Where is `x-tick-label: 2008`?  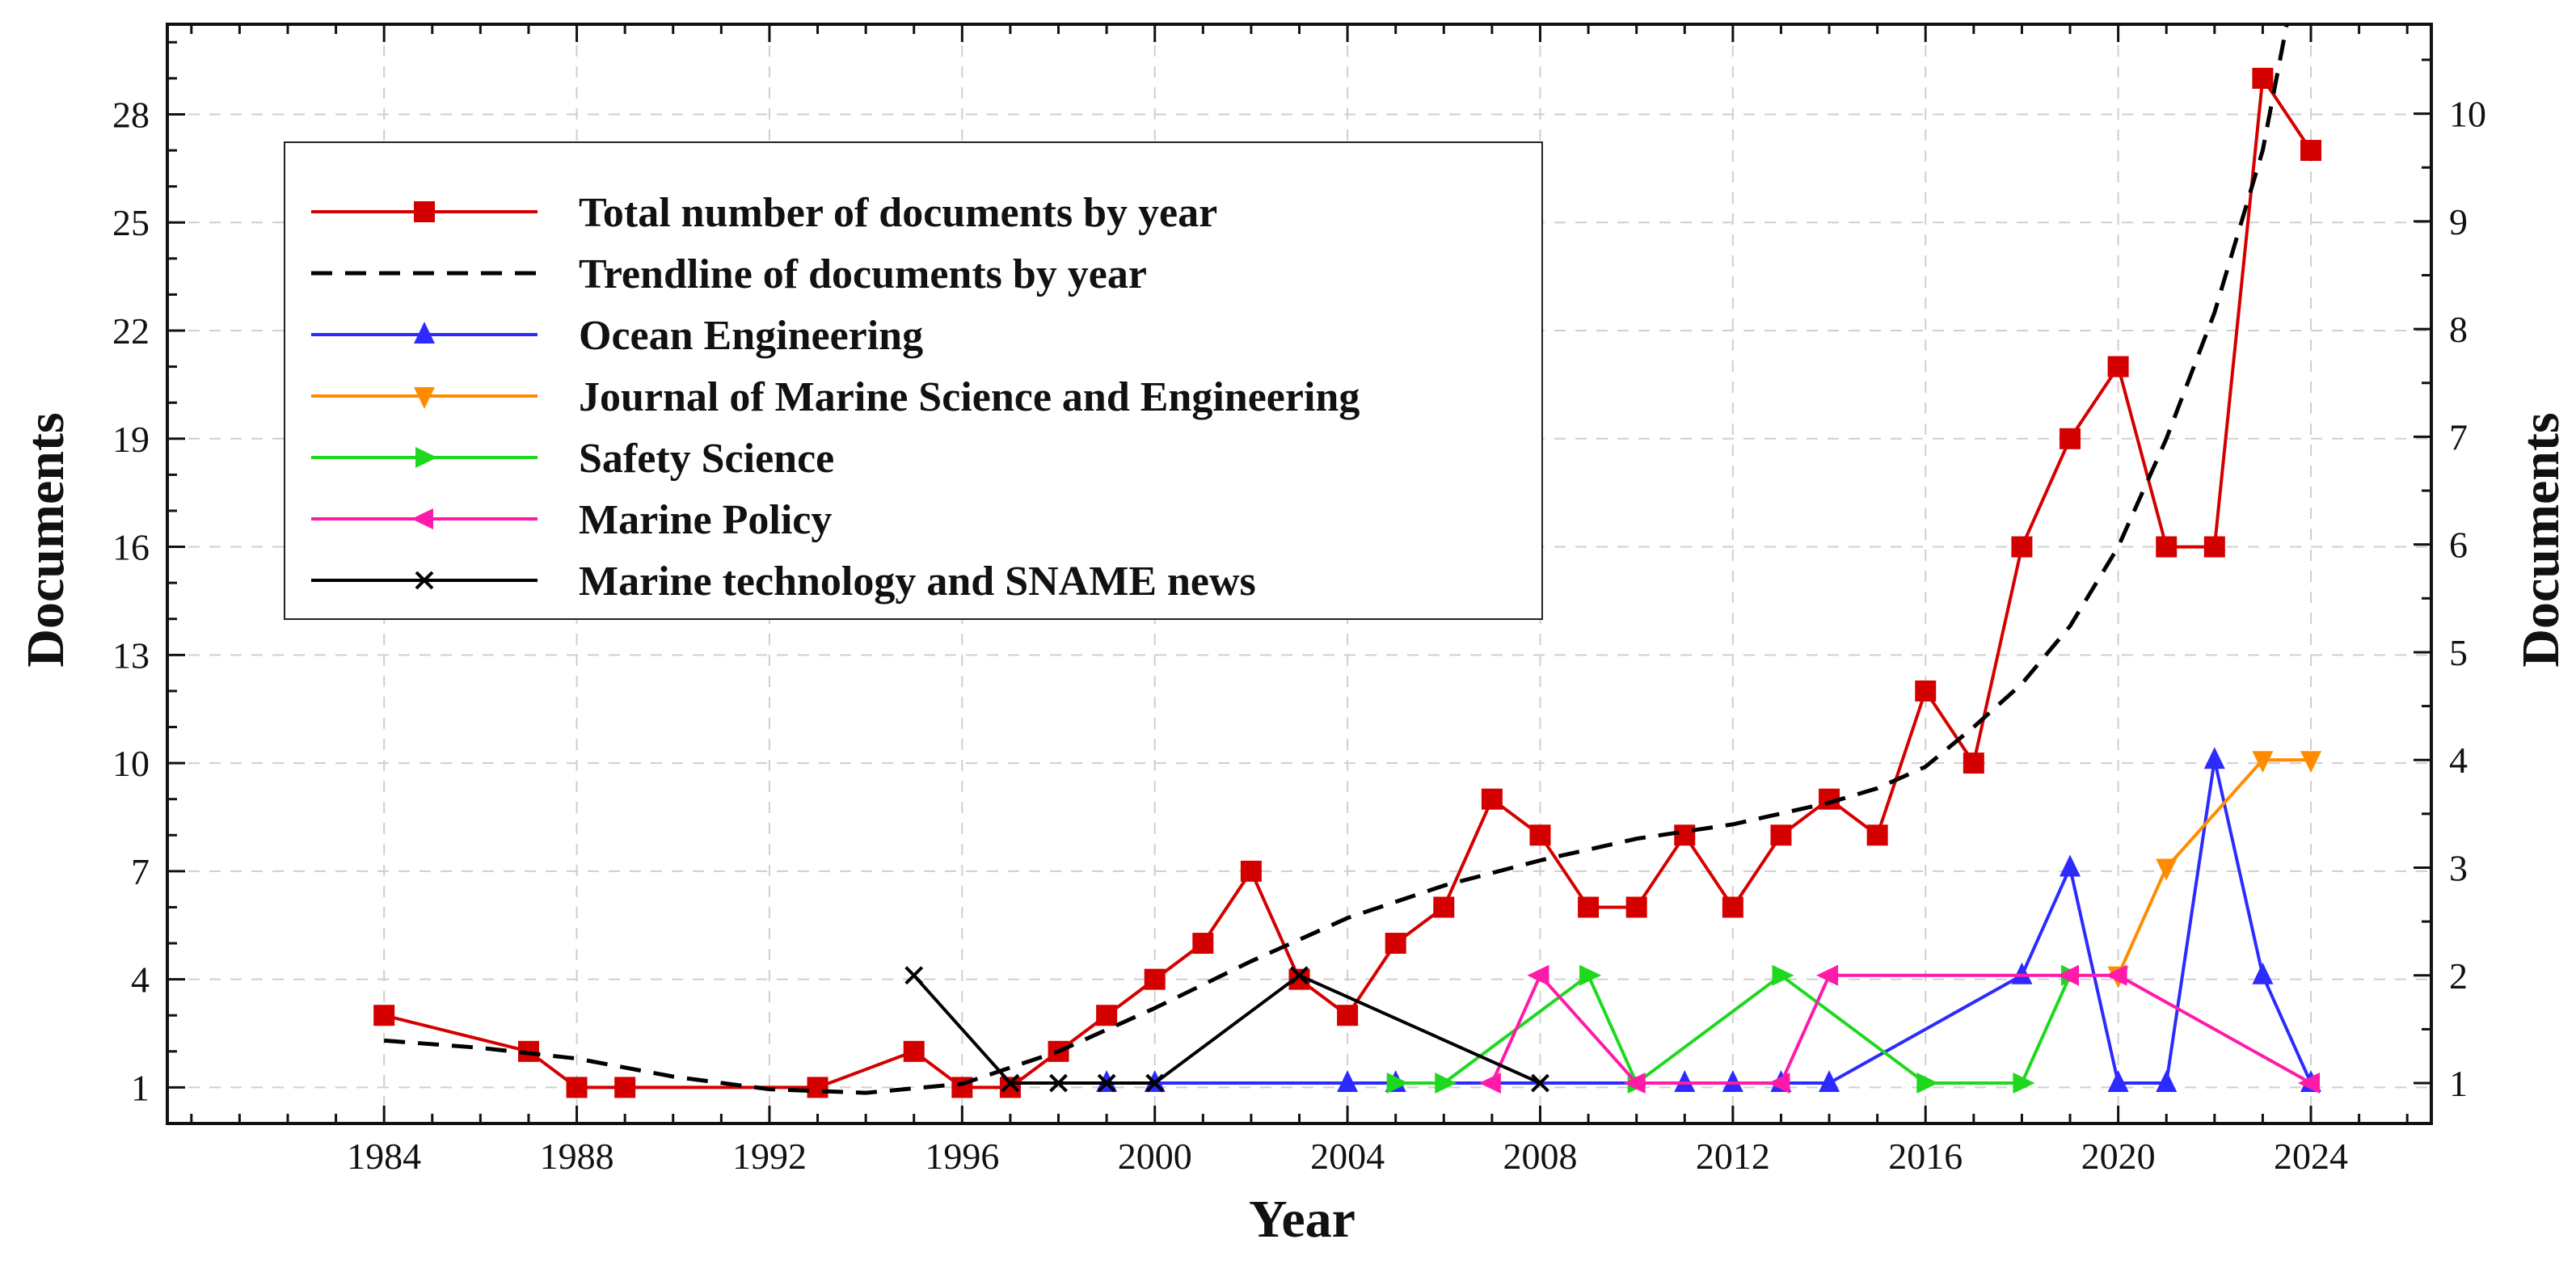
x-tick-label: 2008 is located at coordinates (1540, 1156).